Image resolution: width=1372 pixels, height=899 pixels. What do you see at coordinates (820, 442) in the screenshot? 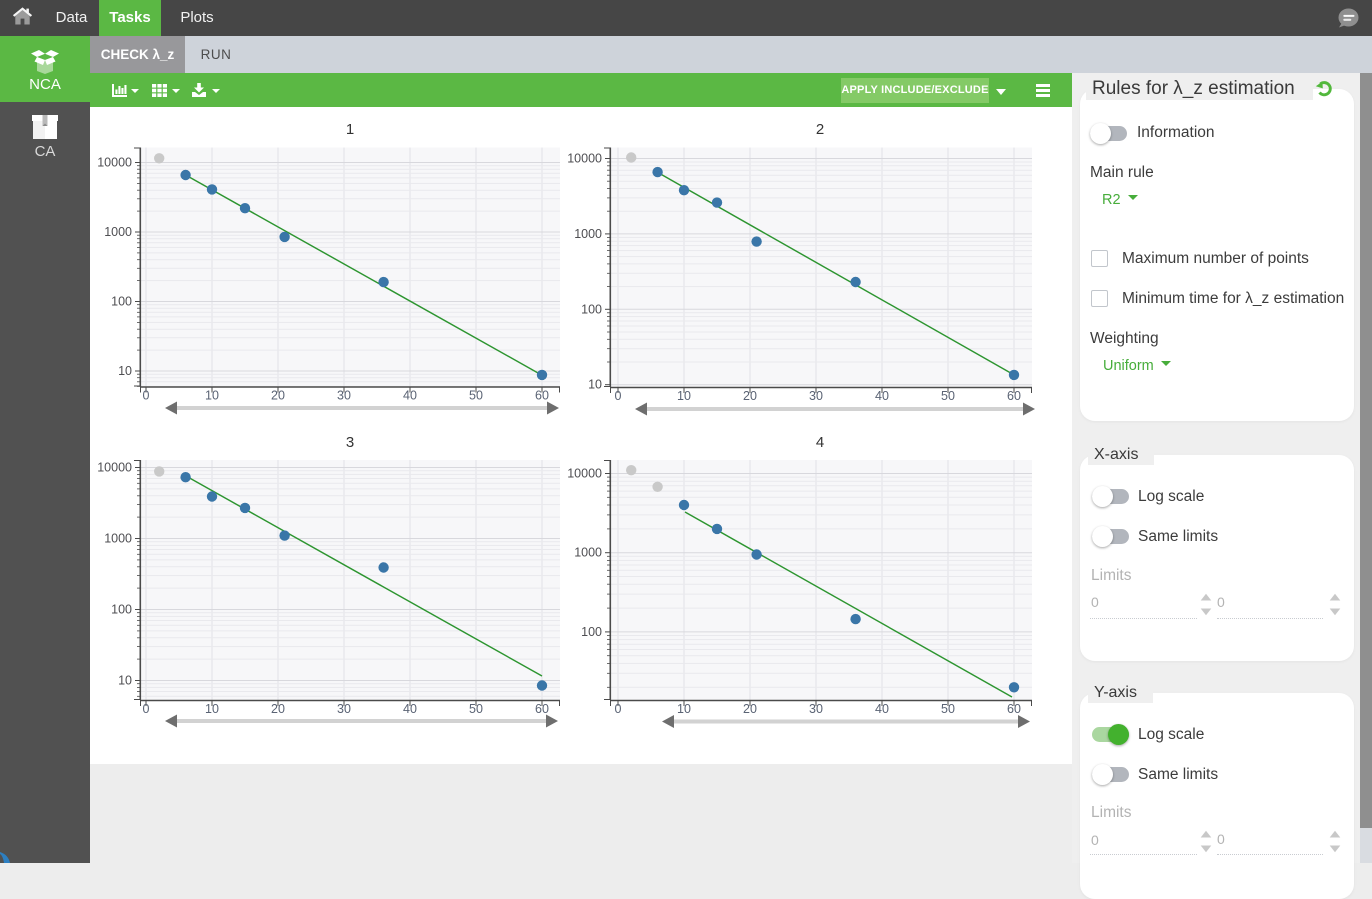
I see `svg-text: 4` at bounding box center [820, 442].